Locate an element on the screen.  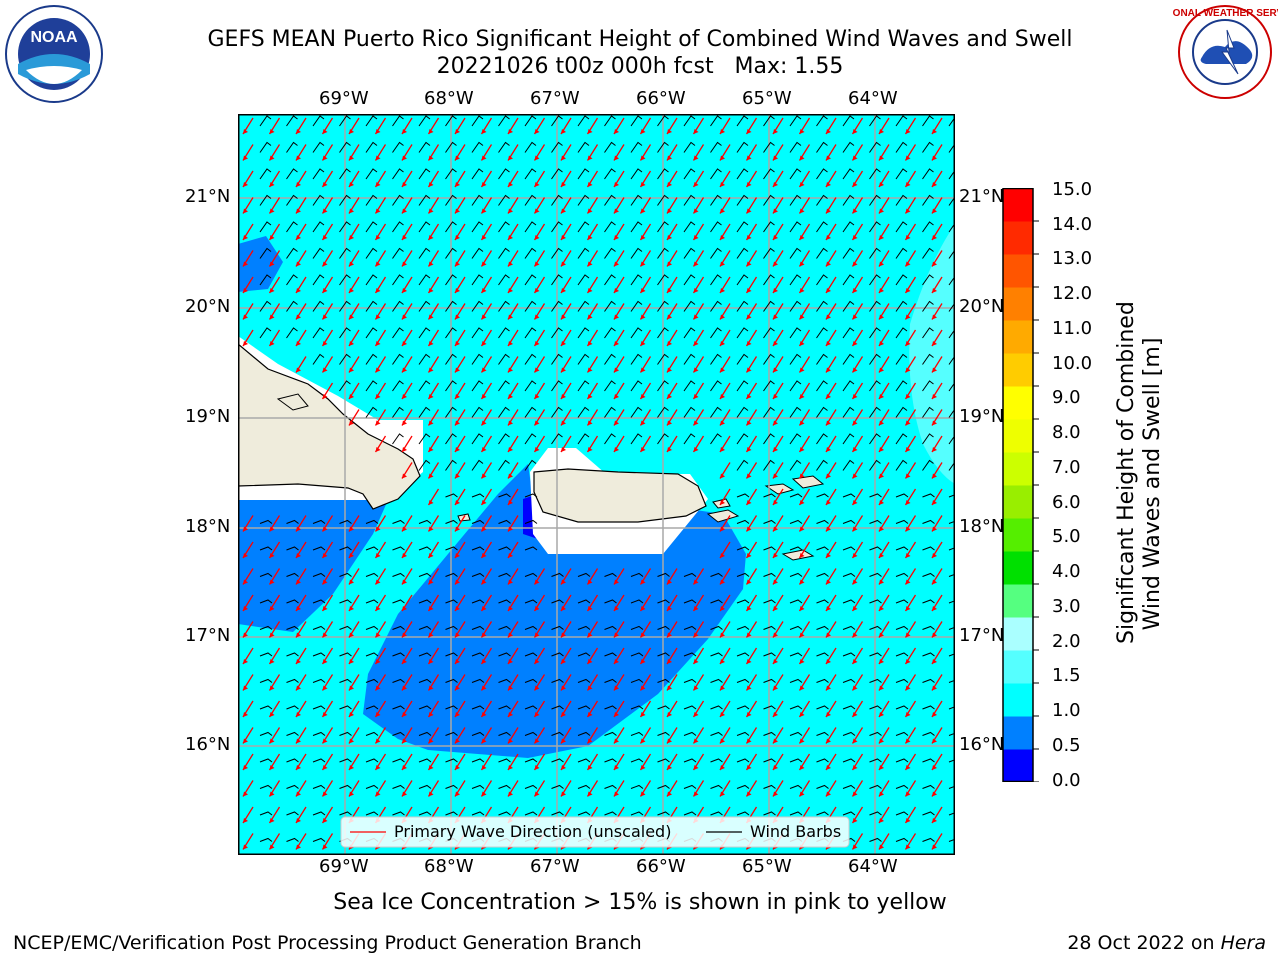
noaa-logo-text: NOAA is located at coordinates (54, 37).